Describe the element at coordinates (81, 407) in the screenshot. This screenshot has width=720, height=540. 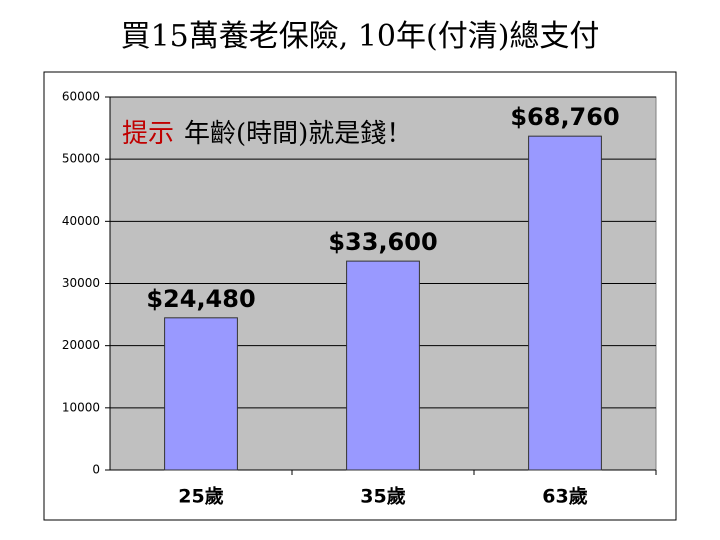
I see `y-tick-label: 10000` at that location.